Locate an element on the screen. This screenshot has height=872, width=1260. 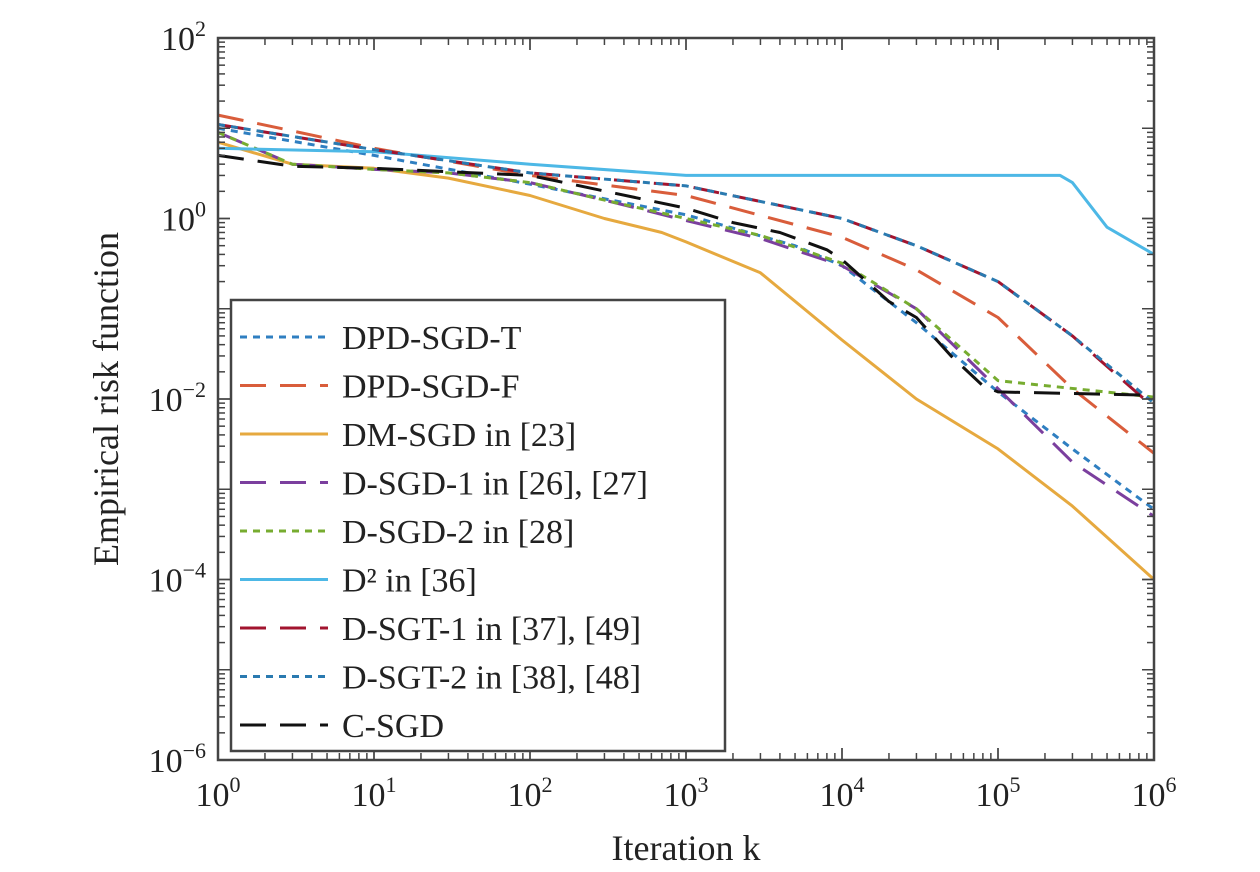
legend-item: D-SGD-1 in [26], [27] is located at coordinates (444, 484).